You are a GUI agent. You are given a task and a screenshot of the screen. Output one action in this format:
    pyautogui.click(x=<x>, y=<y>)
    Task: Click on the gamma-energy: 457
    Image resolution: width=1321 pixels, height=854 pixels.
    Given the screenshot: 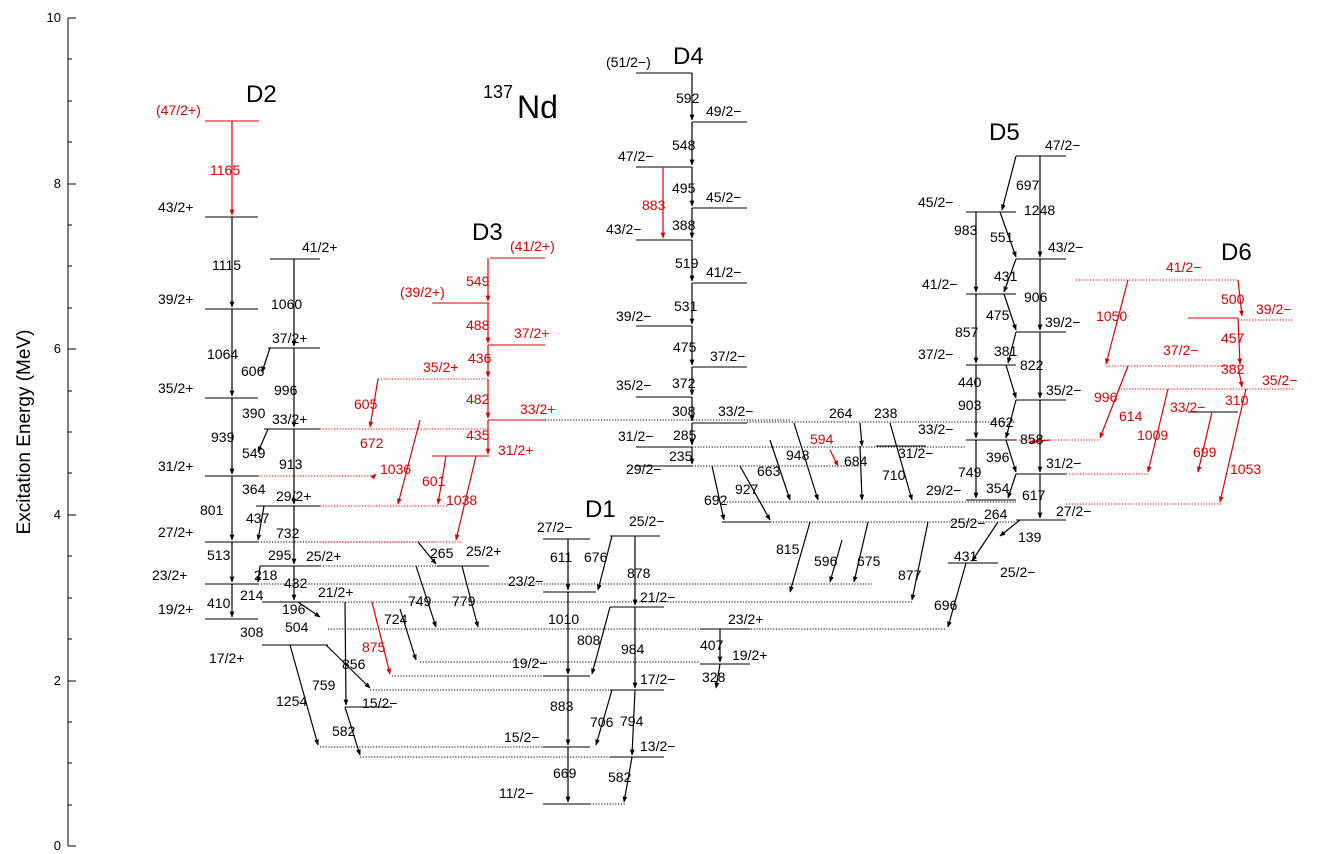 What is the action you would take?
    pyautogui.click(x=1233, y=338)
    